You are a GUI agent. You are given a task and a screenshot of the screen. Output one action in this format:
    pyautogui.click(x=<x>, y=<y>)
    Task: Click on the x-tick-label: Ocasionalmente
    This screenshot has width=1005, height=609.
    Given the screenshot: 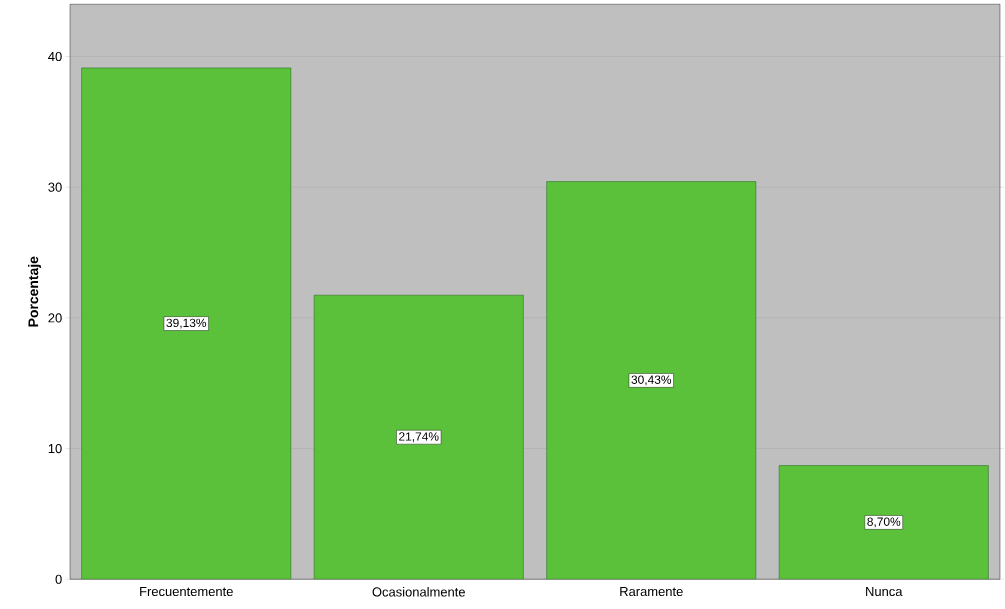 What is the action you would take?
    pyautogui.click(x=418, y=591)
    